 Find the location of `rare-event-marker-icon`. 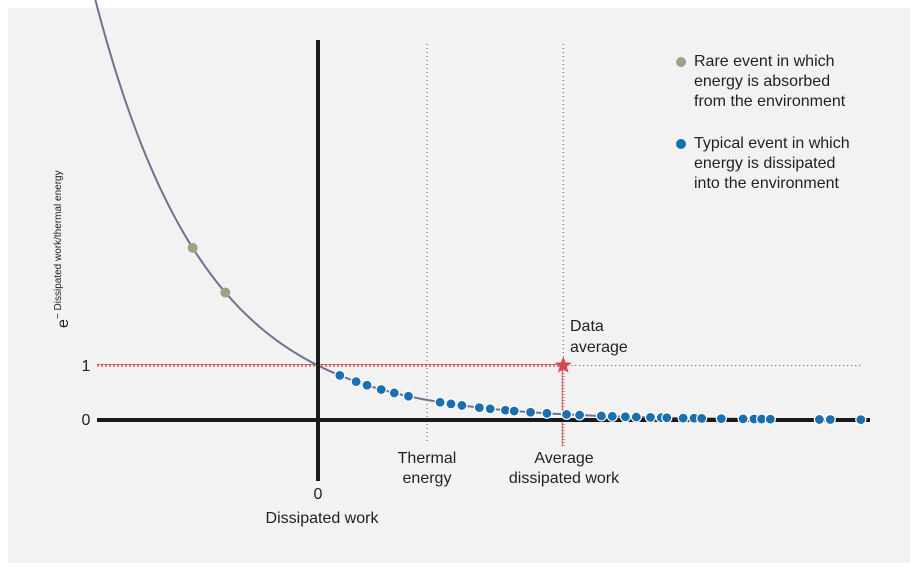

rare-event-marker-icon is located at coordinates (681, 62).